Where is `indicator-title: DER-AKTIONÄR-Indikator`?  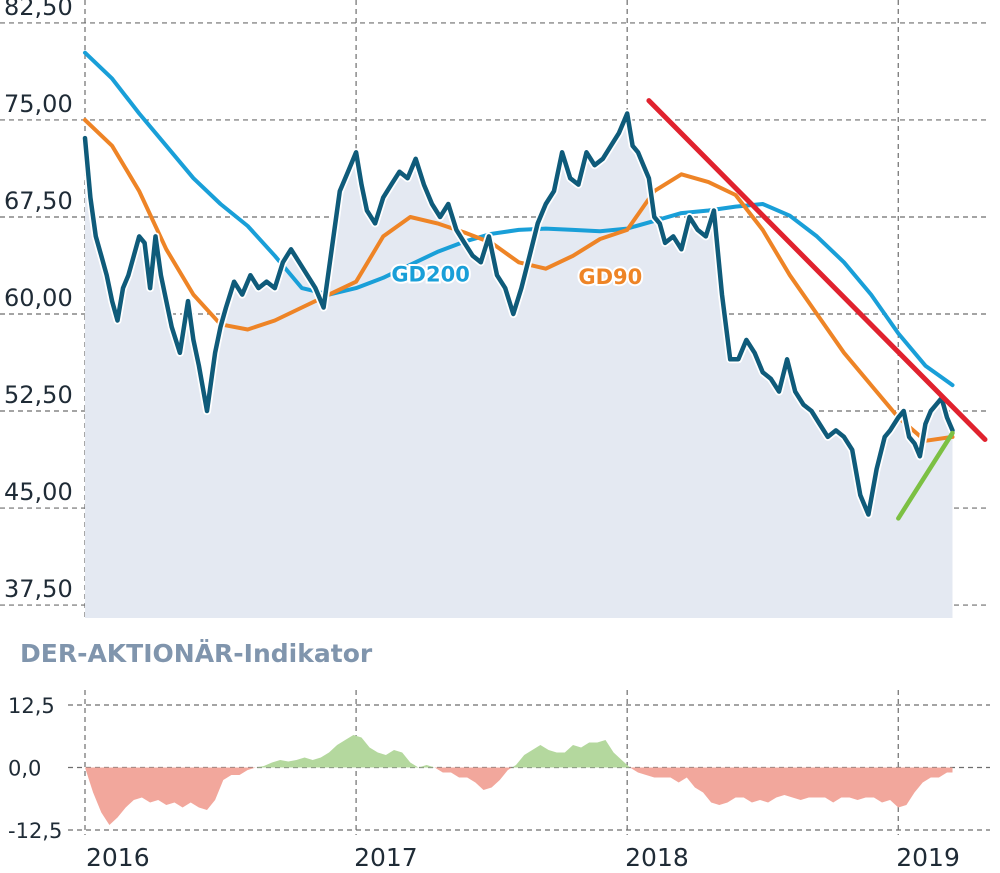 indicator-title: DER-AKTIONÄR-Indikator is located at coordinates (196, 653).